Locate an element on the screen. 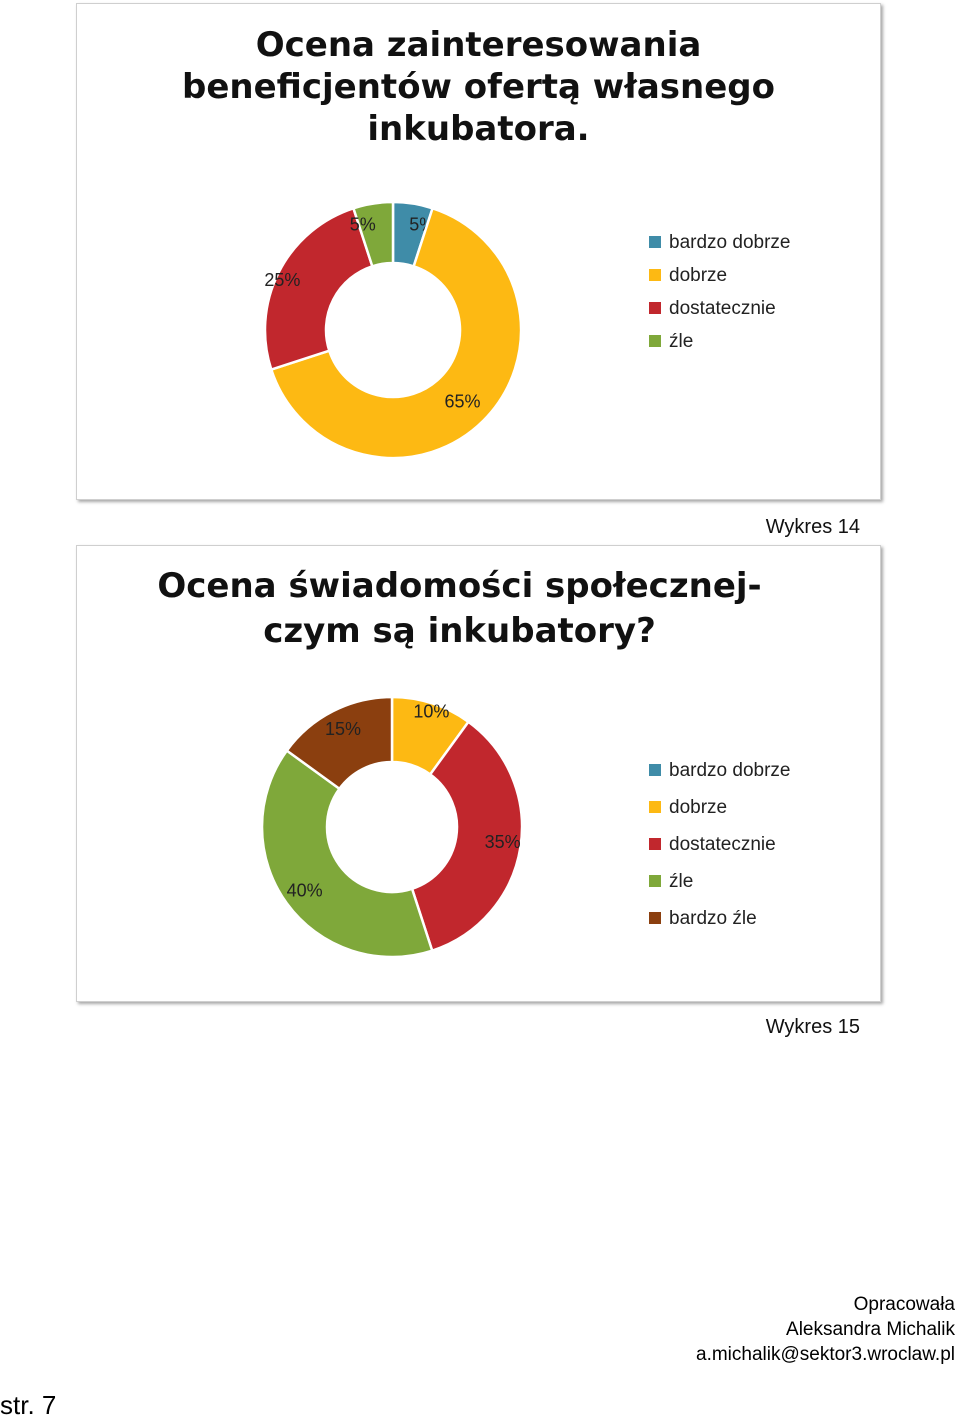 The image size is (960, 1421). donut-slice-dobrze is located at coordinates (396, 333).